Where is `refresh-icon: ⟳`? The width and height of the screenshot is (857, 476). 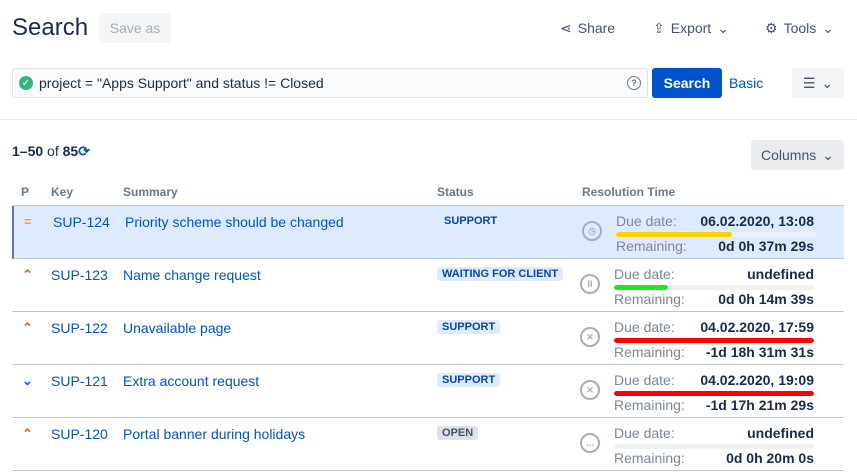
refresh-icon: ⟳ is located at coordinates (84, 151).